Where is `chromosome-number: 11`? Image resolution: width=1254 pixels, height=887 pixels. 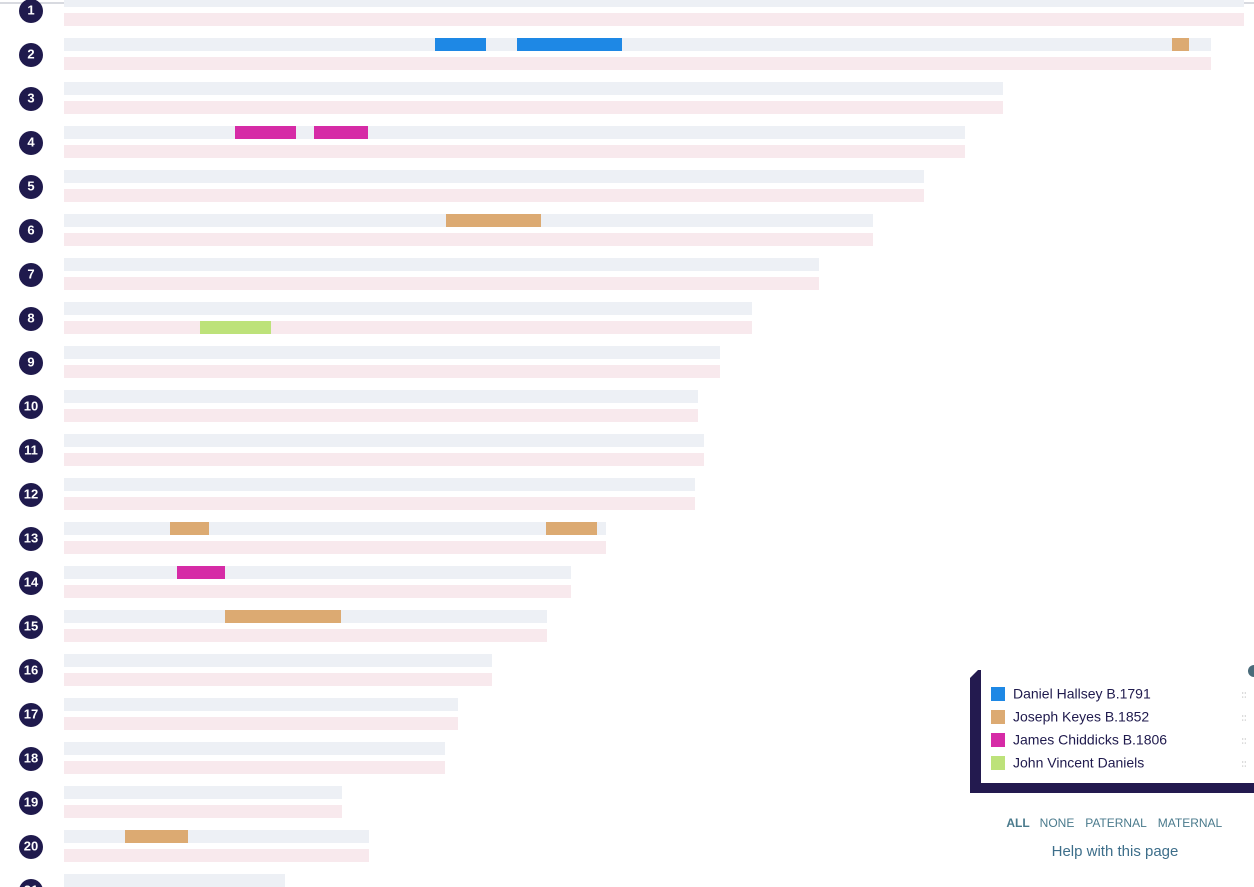
chromosome-number: 11 is located at coordinates (31, 449).